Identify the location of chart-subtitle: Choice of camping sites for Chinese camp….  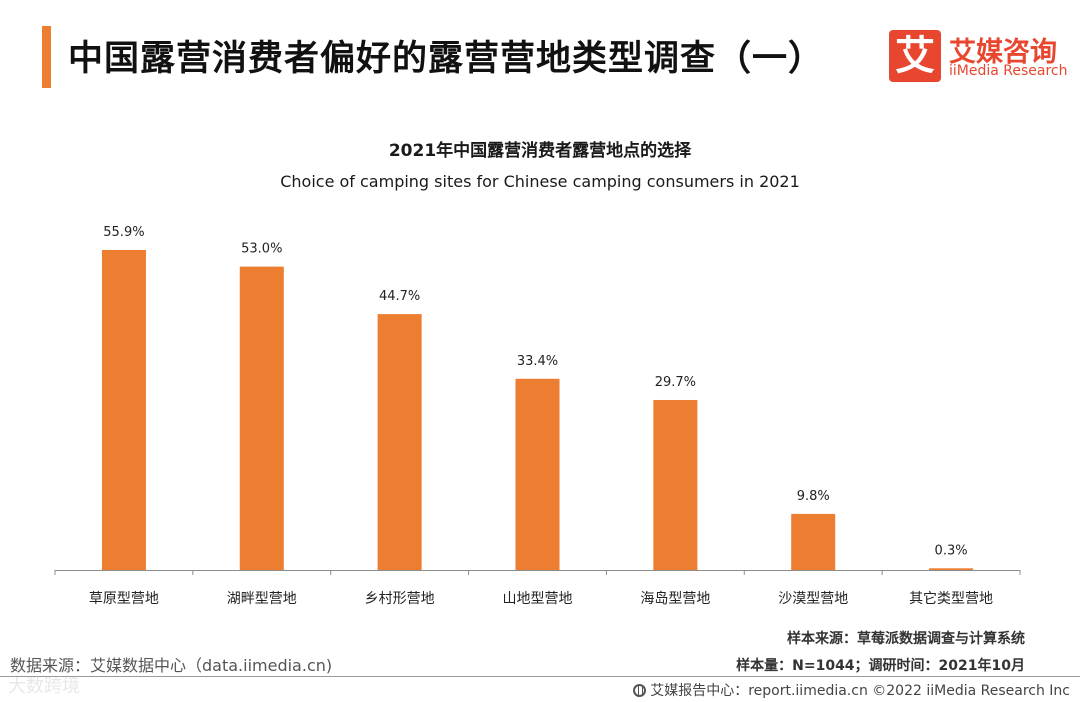
(540, 181).